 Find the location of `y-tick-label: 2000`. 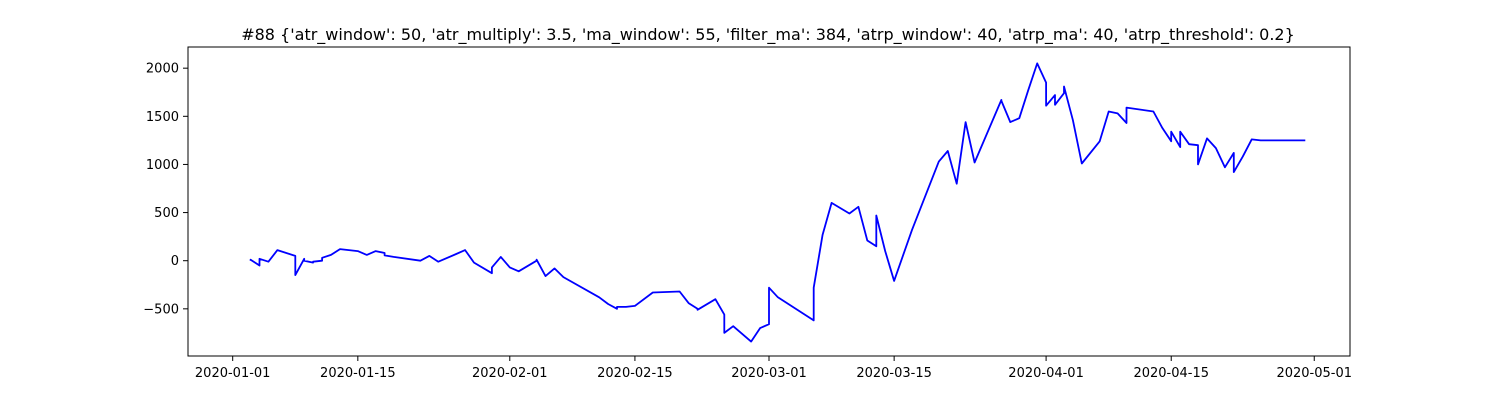

y-tick-label: 2000 is located at coordinates (162, 69).